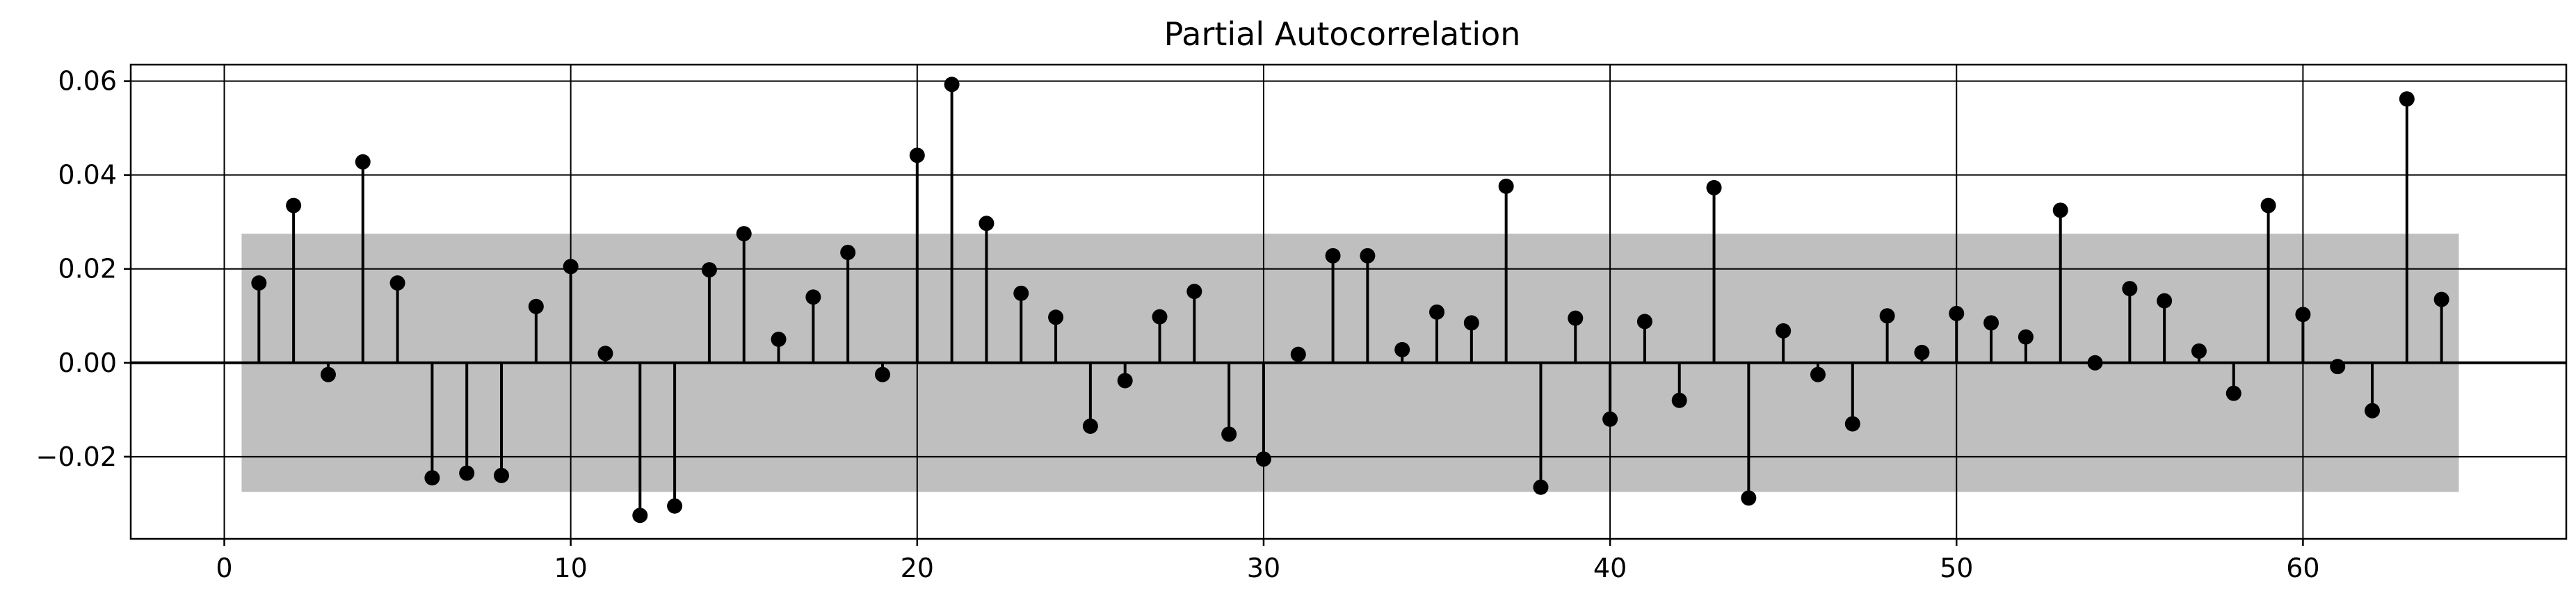 The image size is (2576, 607). What do you see at coordinates (87, 175) in the screenshot?
I see `y-tick-label: 0.04` at bounding box center [87, 175].